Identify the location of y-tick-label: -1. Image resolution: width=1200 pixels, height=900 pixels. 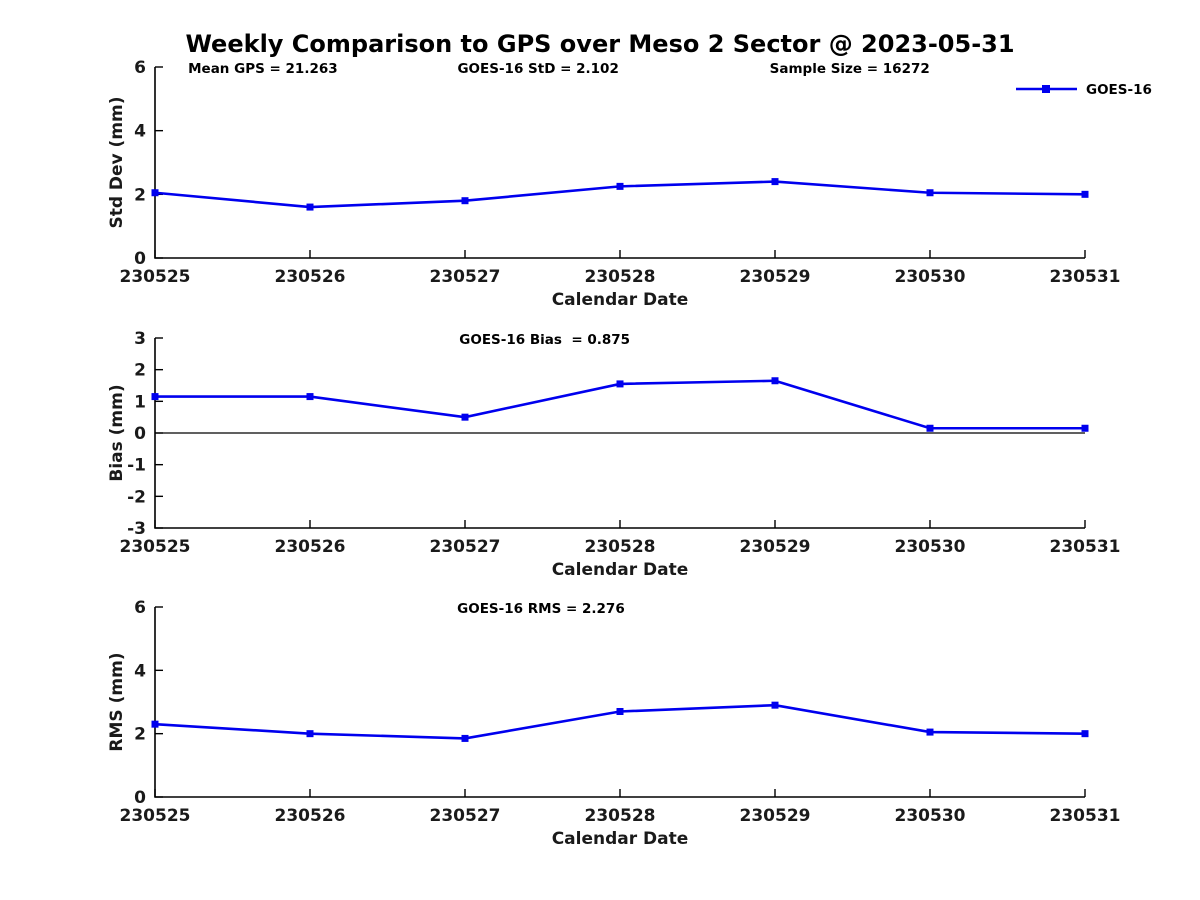
(136, 466).